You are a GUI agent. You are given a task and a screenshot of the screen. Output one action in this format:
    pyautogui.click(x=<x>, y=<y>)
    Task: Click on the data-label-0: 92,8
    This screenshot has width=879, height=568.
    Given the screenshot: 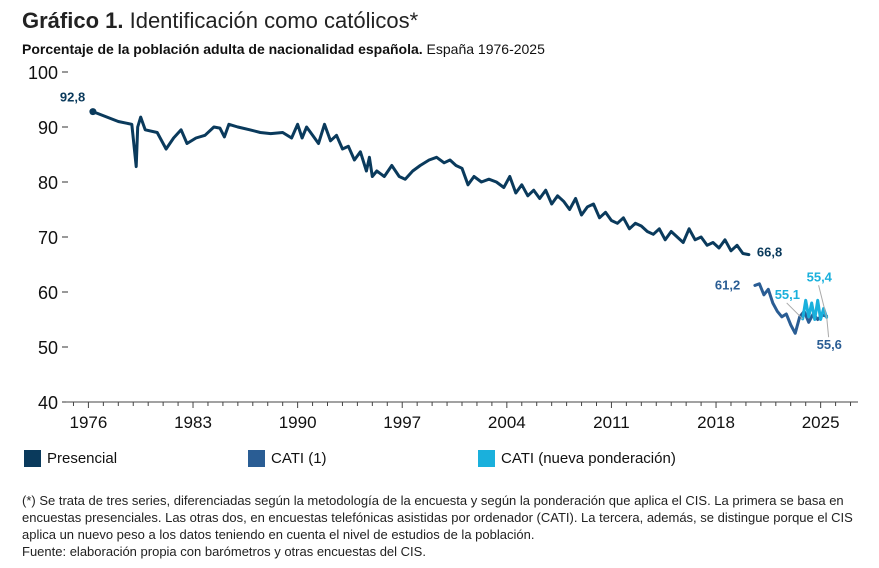 What is the action you would take?
    pyautogui.click(x=72, y=97)
    